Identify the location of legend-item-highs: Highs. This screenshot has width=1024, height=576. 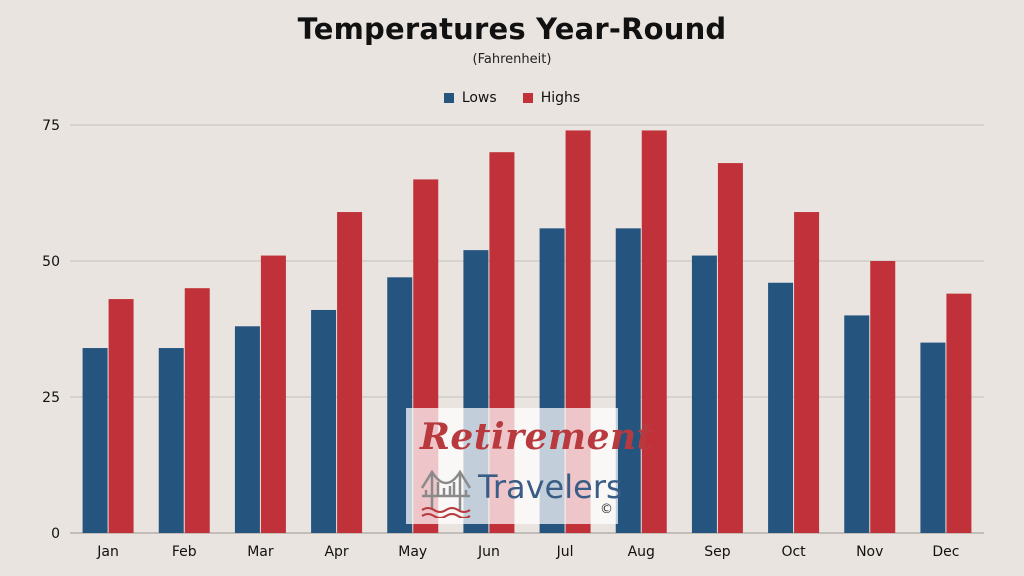
(551, 98).